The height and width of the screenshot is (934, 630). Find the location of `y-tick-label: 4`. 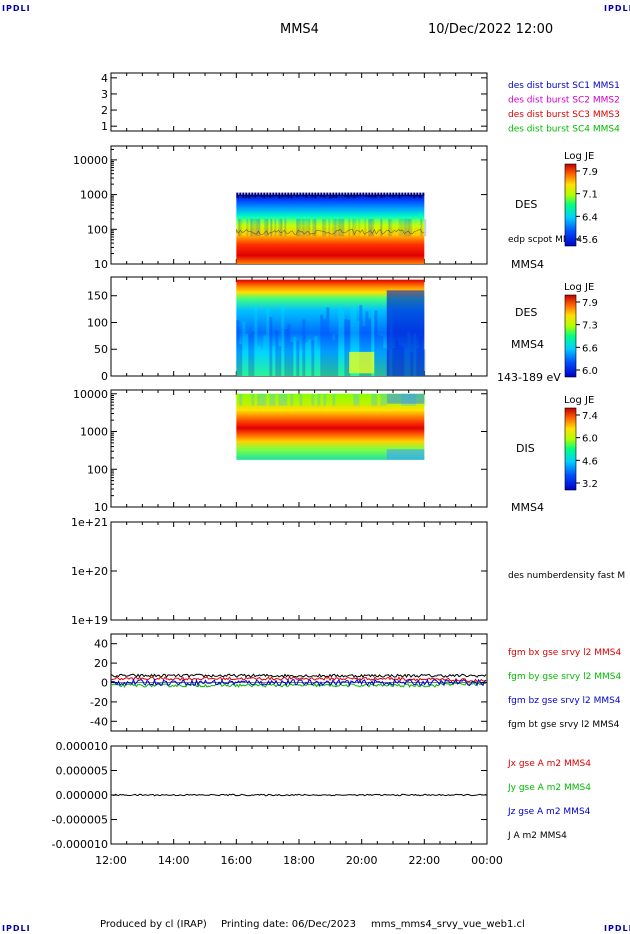

y-tick-label: 4 is located at coordinates (104, 78).